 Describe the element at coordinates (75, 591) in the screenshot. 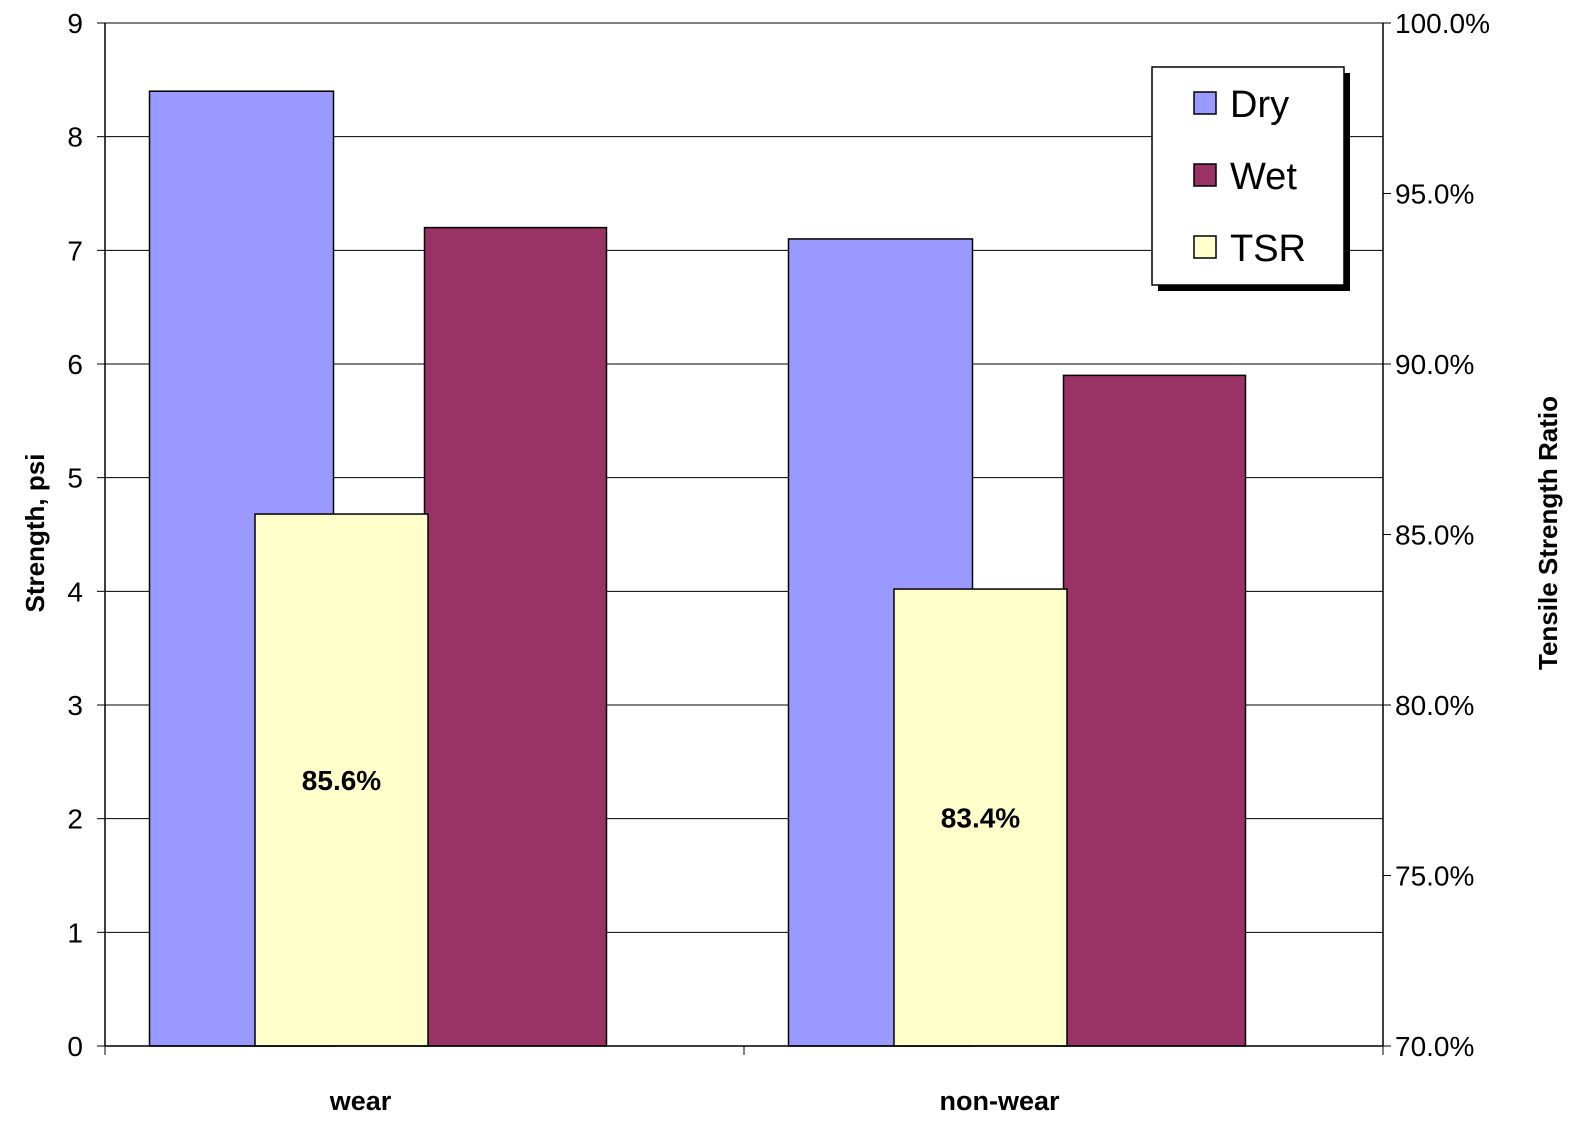

I see `y-tick-label-left: 4` at that location.